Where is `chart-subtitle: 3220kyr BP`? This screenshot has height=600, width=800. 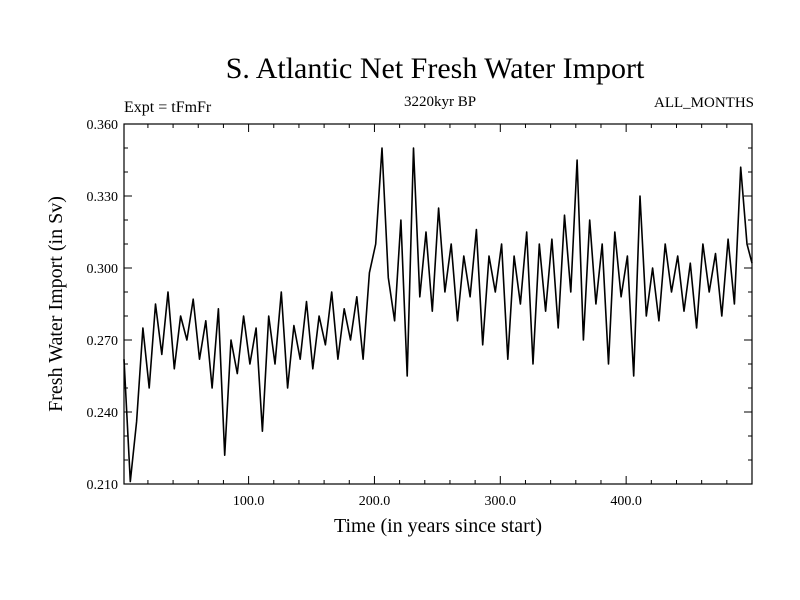 chart-subtitle: 3220kyr BP is located at coordinates (440, 102).